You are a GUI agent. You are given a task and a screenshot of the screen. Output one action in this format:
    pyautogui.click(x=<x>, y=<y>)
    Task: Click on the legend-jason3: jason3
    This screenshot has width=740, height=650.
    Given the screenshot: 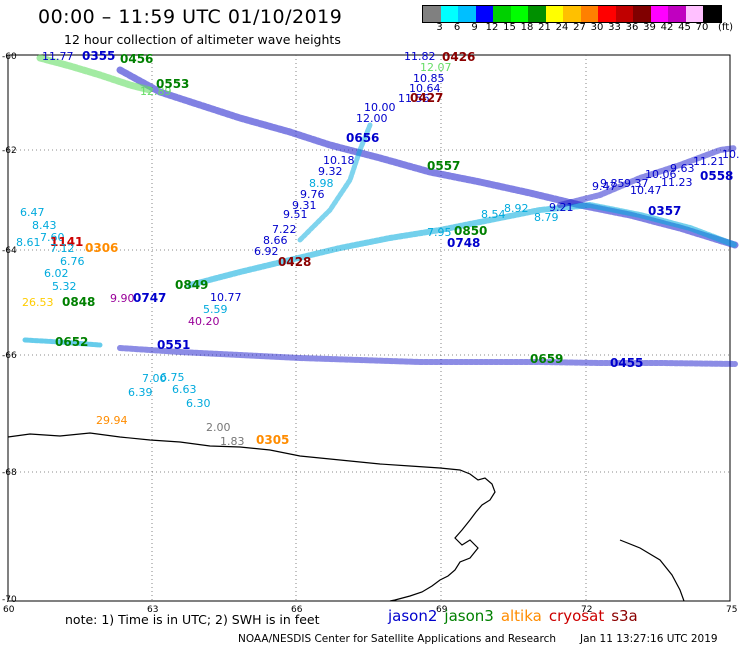 What is the action you would take?
    pyautogui.click(x=469, y=616)
    